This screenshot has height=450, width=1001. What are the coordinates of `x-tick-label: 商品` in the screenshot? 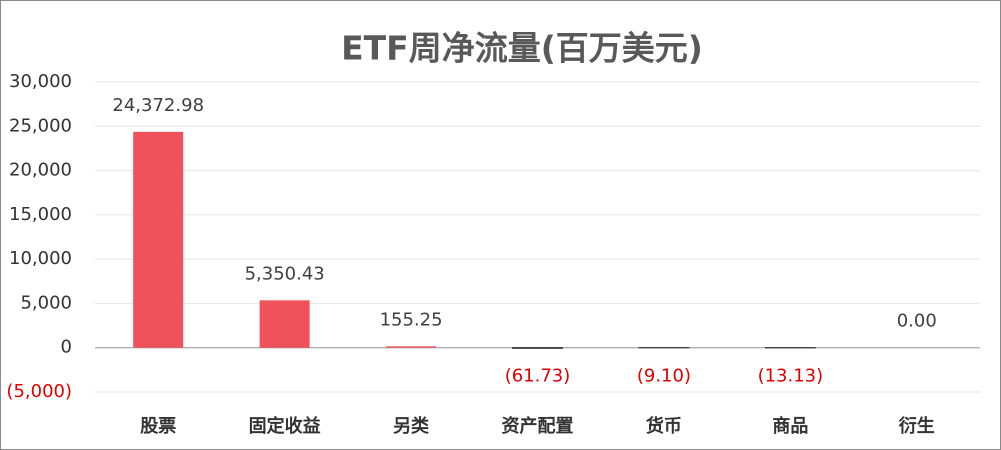 It's located at (790, 426).